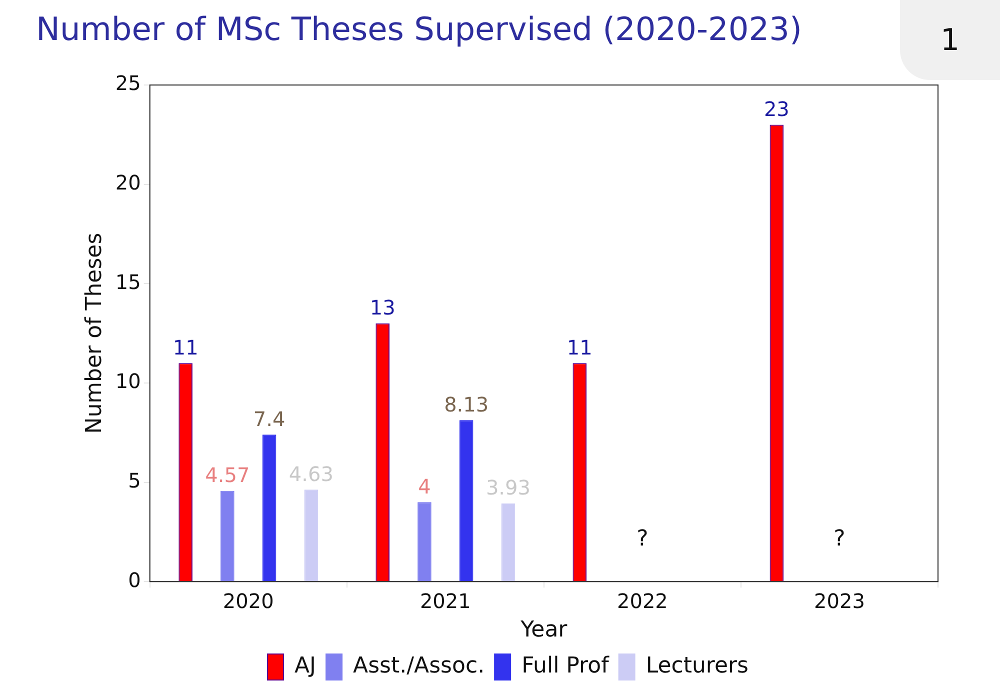  I want to click on y-tick-label: 25, so click(128, 83).